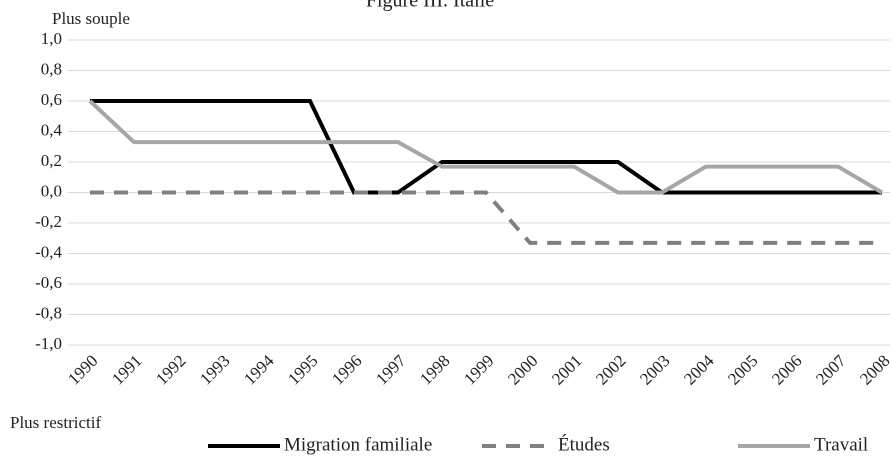 The width and height of the screenshot is (892, 462). Describe the element at coordinates (48, 312) in the screenshot. I see `y-tick-label: -0,8` at that location.